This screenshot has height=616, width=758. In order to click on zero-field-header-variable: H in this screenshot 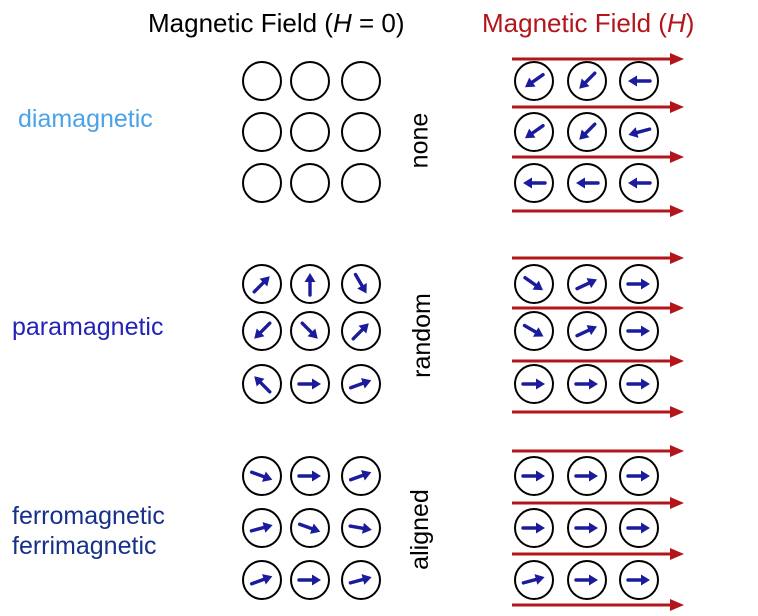, I will do `click(342, 23)`.